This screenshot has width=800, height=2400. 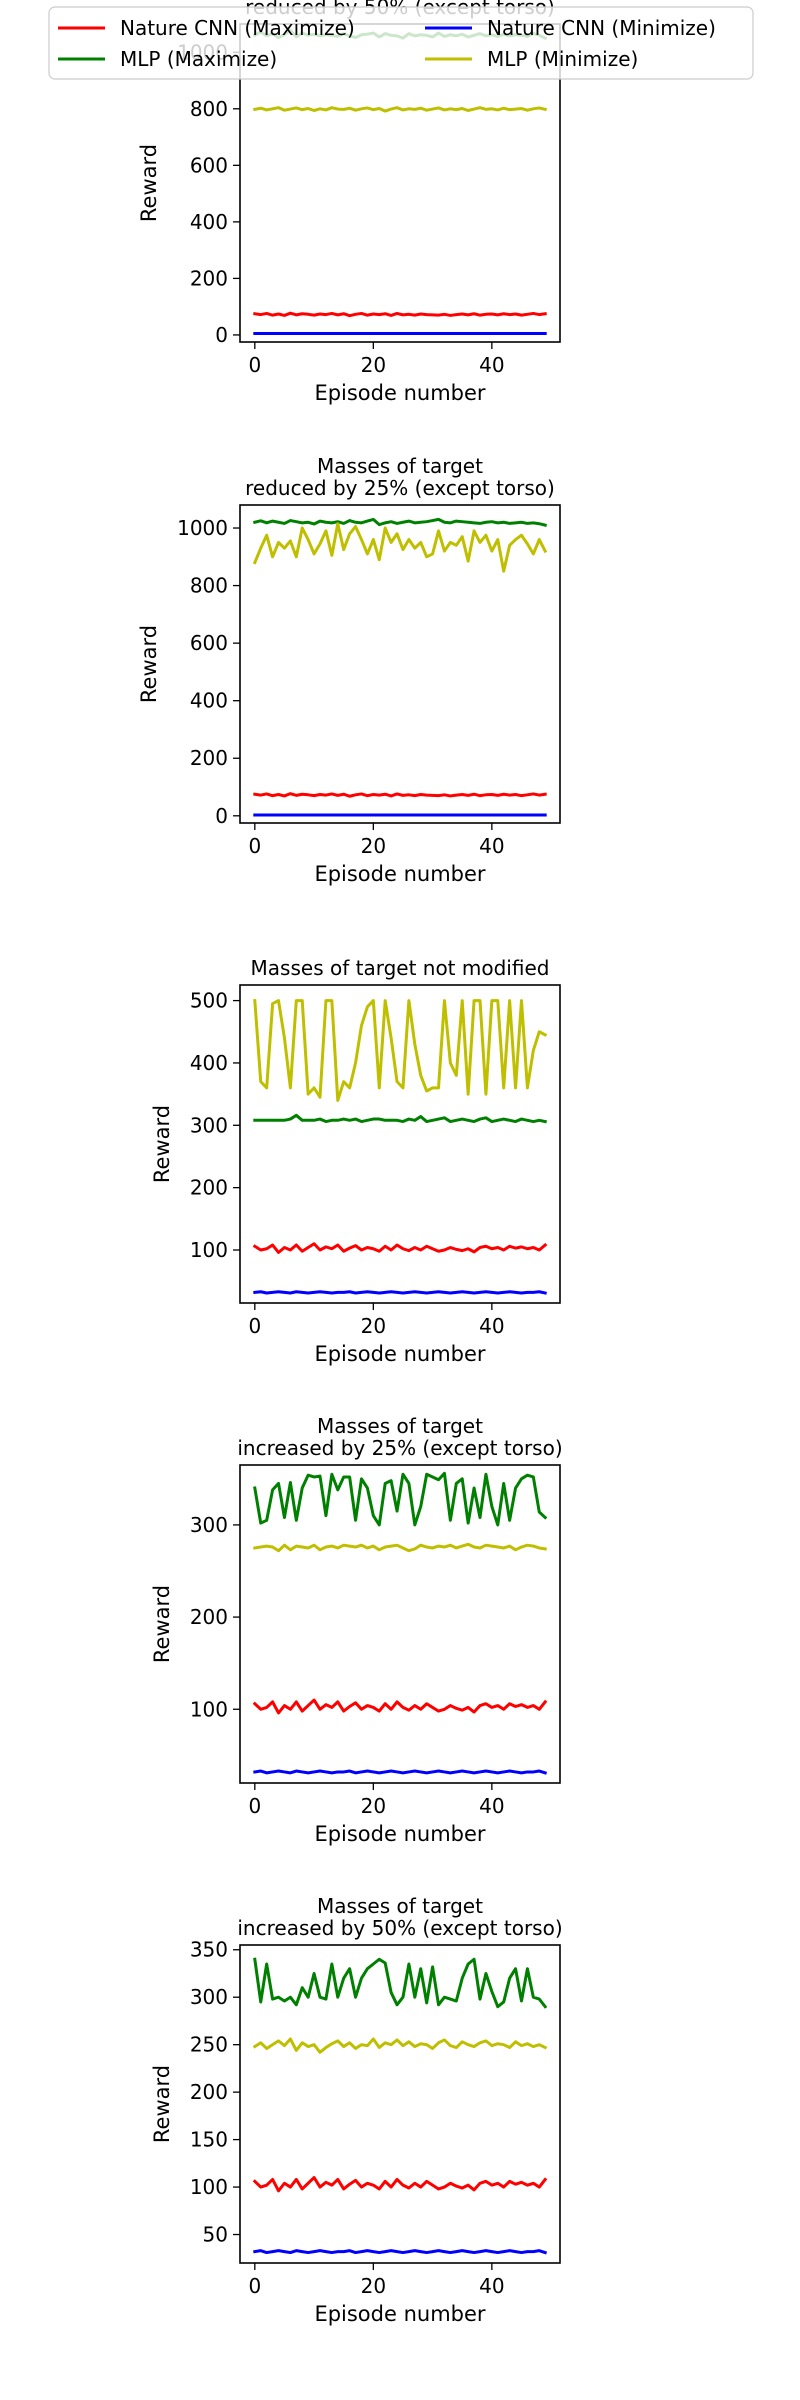 What do you see at coordinates (399, 1928) in the screenshot?
I see `chart-title-line: increased by 50% (except torso)` at bounding box center [399, 1928].